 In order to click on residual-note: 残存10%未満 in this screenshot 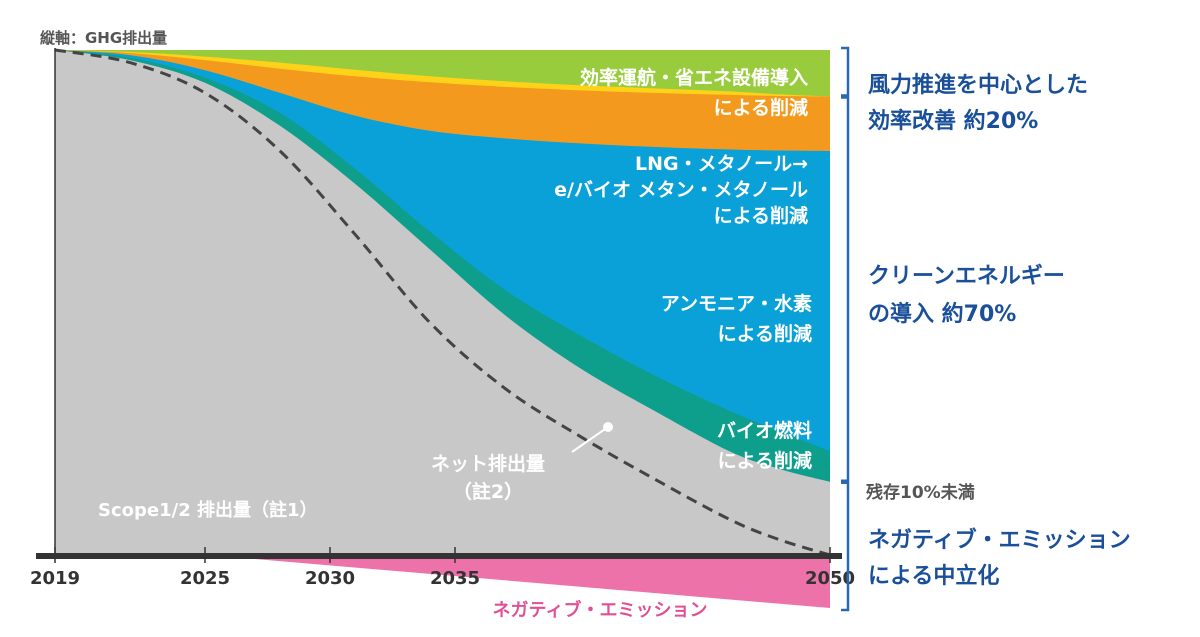, I will do `click(920, 492)`.